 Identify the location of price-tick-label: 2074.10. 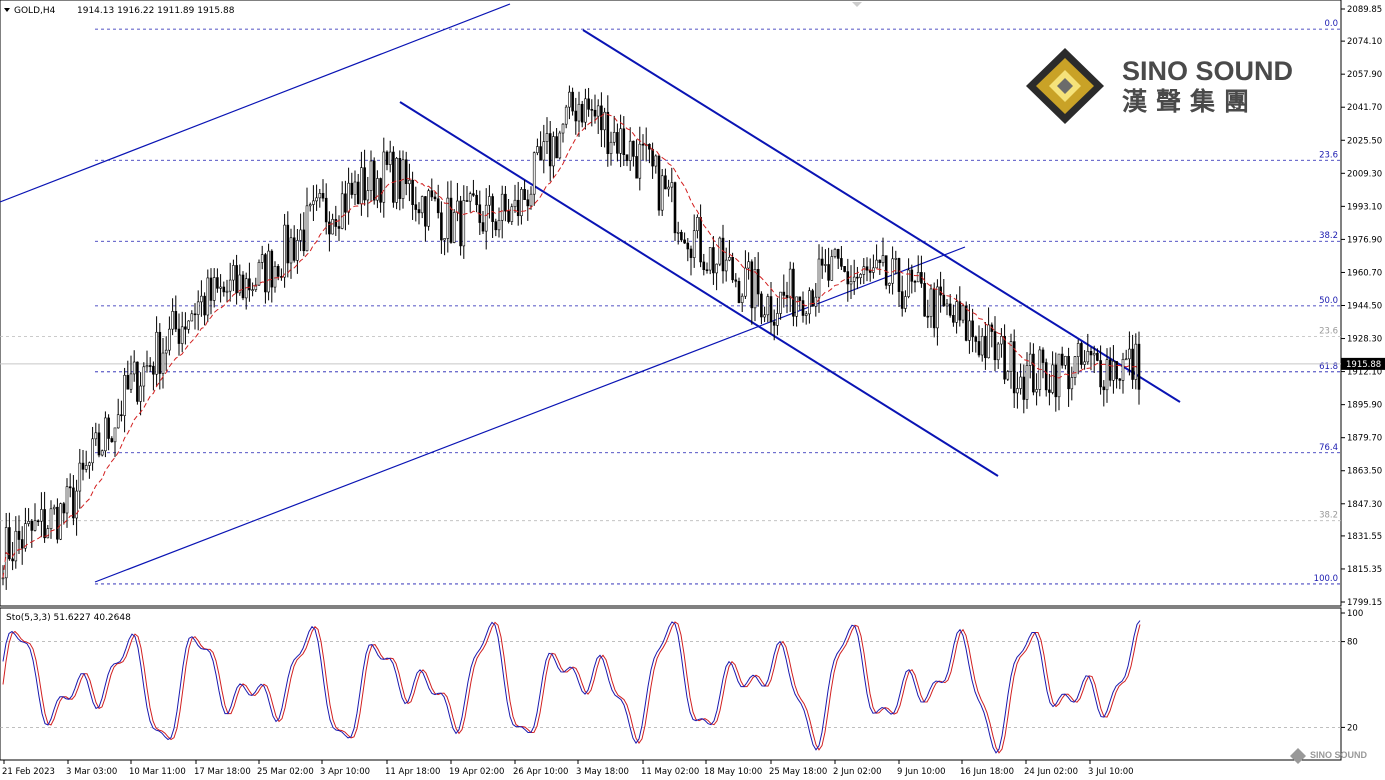
(1364, 42).